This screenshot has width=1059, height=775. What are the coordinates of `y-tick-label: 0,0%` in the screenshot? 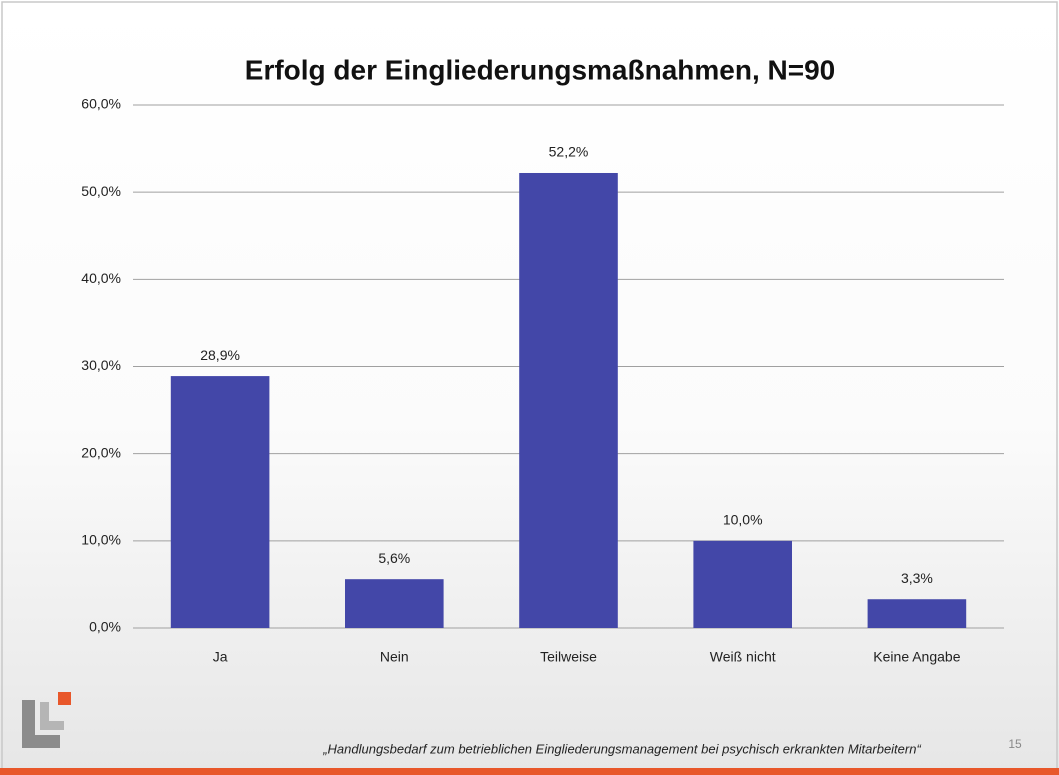 It's located at (105, 627).